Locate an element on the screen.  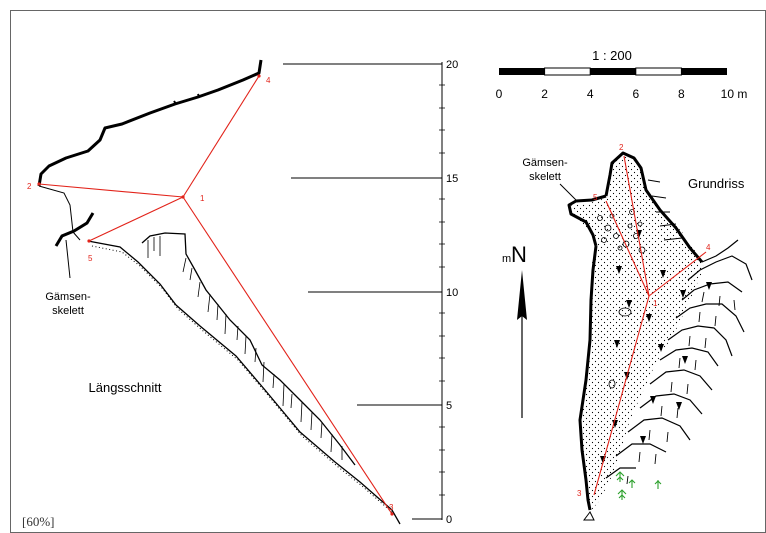
plan-station-labels: 1 2 3 4 5 is located at coordinates (644, 320).